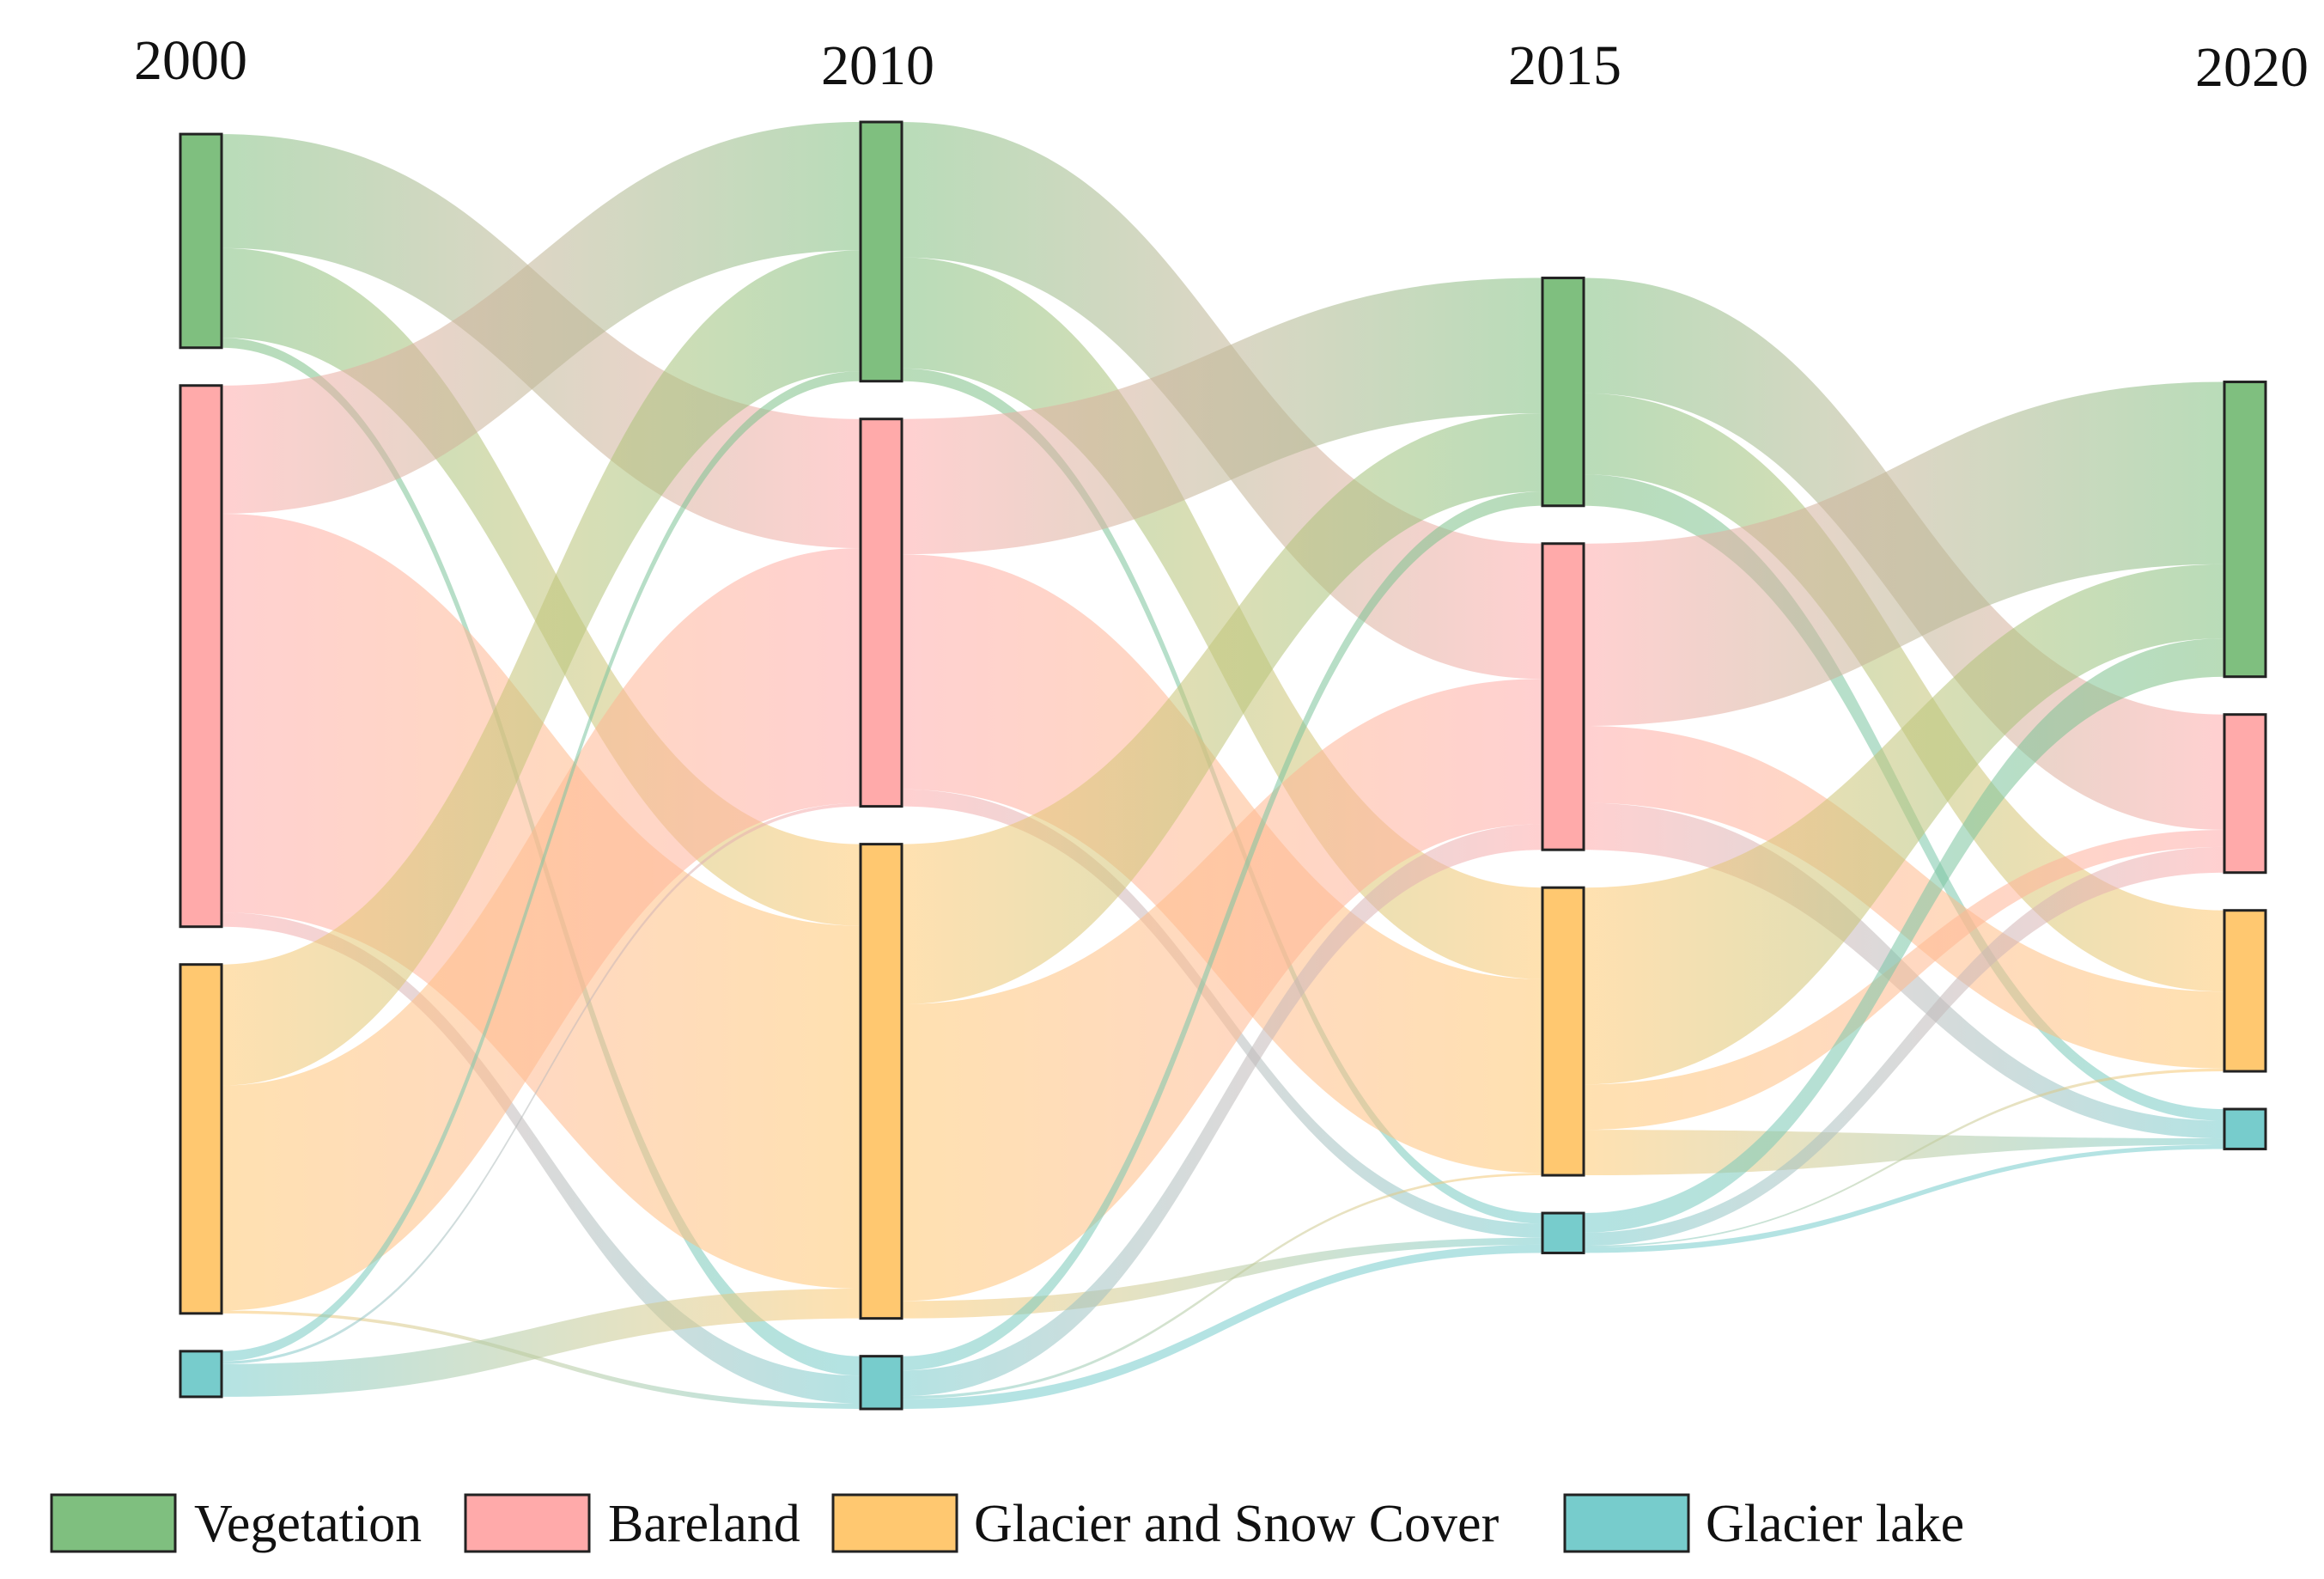 The width and height of the screenshot is (2324, 1579). I want to click on year-label-2015: 2015, so click(1565, 65).